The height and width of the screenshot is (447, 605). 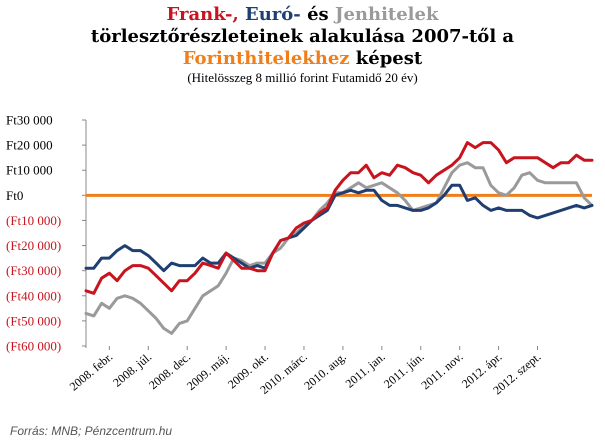 What do you see at coordinates (33, 220) in the screenshot?
I see `y-tick-label: (Ft10 000)` at bounding box center [33, 220].